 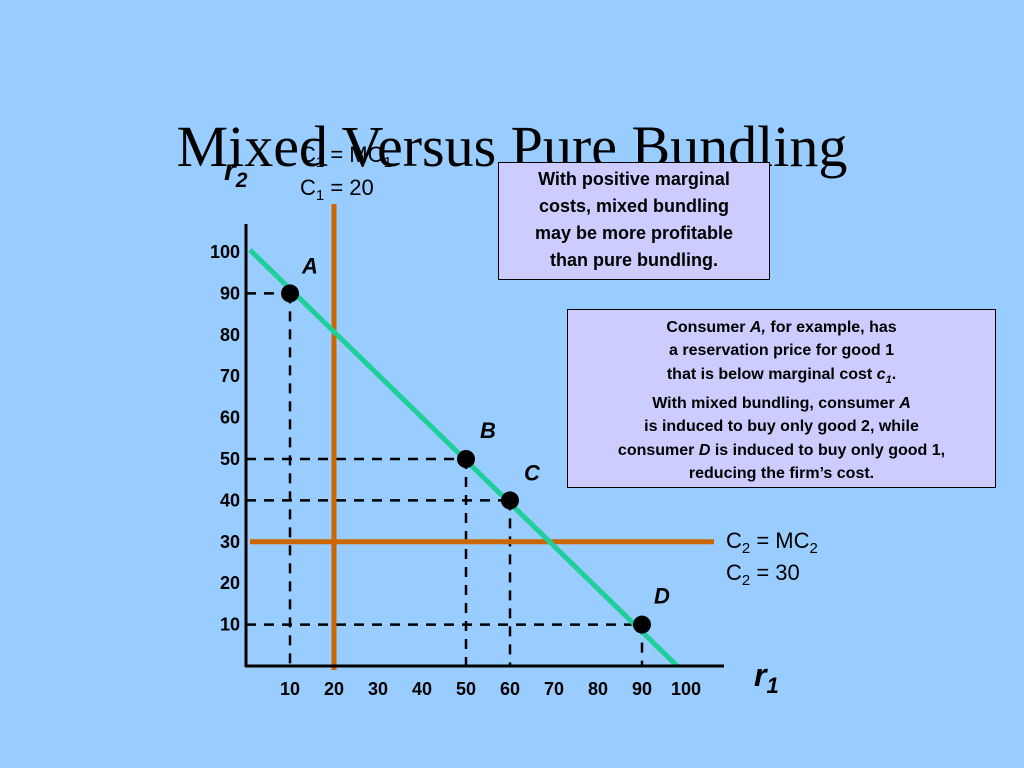 What do you see at coordinates (225, 252) in the screenshot?
I see `y-tick-label: 100` at bounding box center [225, 252].